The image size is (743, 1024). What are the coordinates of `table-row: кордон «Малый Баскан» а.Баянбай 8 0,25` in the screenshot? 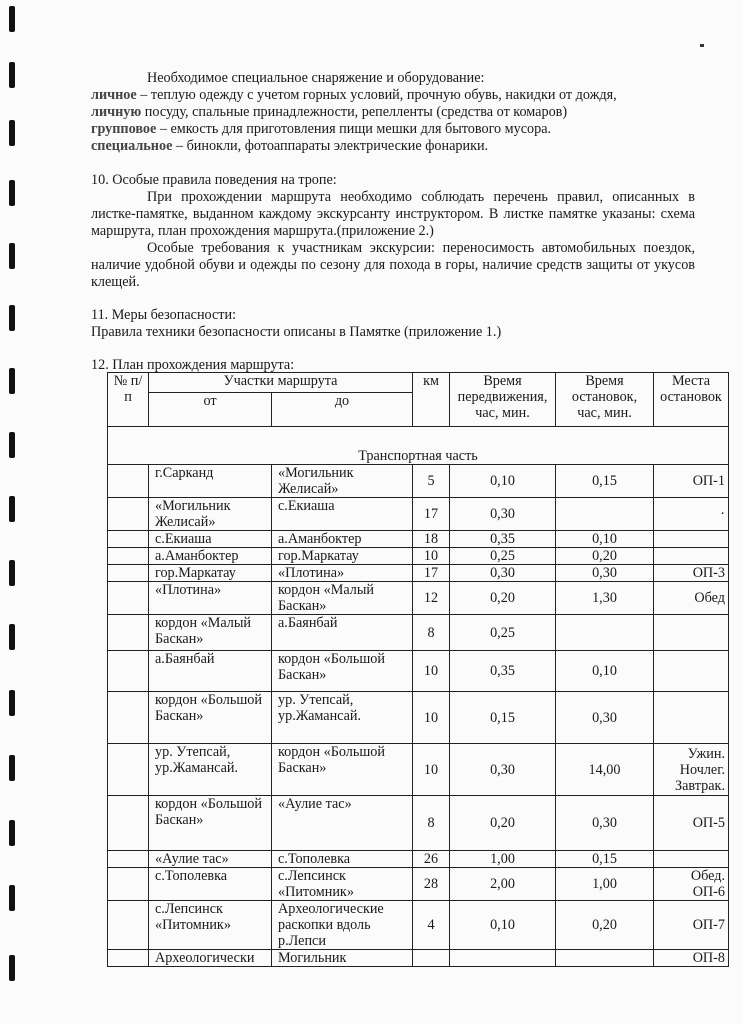 It's located at (418, 632).